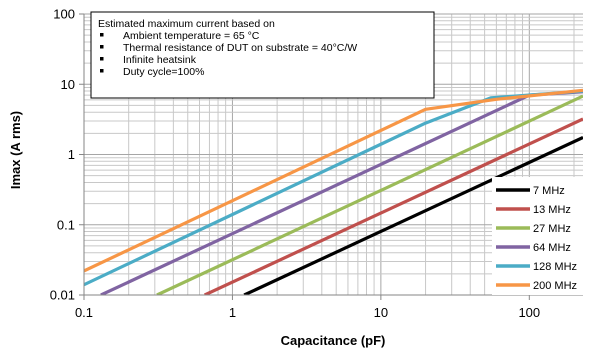 This screenshot has width=589, height=351. What do you see at coordinates (552, 229) in the screenshot?
I see `legend-label: 27 MHz` at bounding box center [552, 229].